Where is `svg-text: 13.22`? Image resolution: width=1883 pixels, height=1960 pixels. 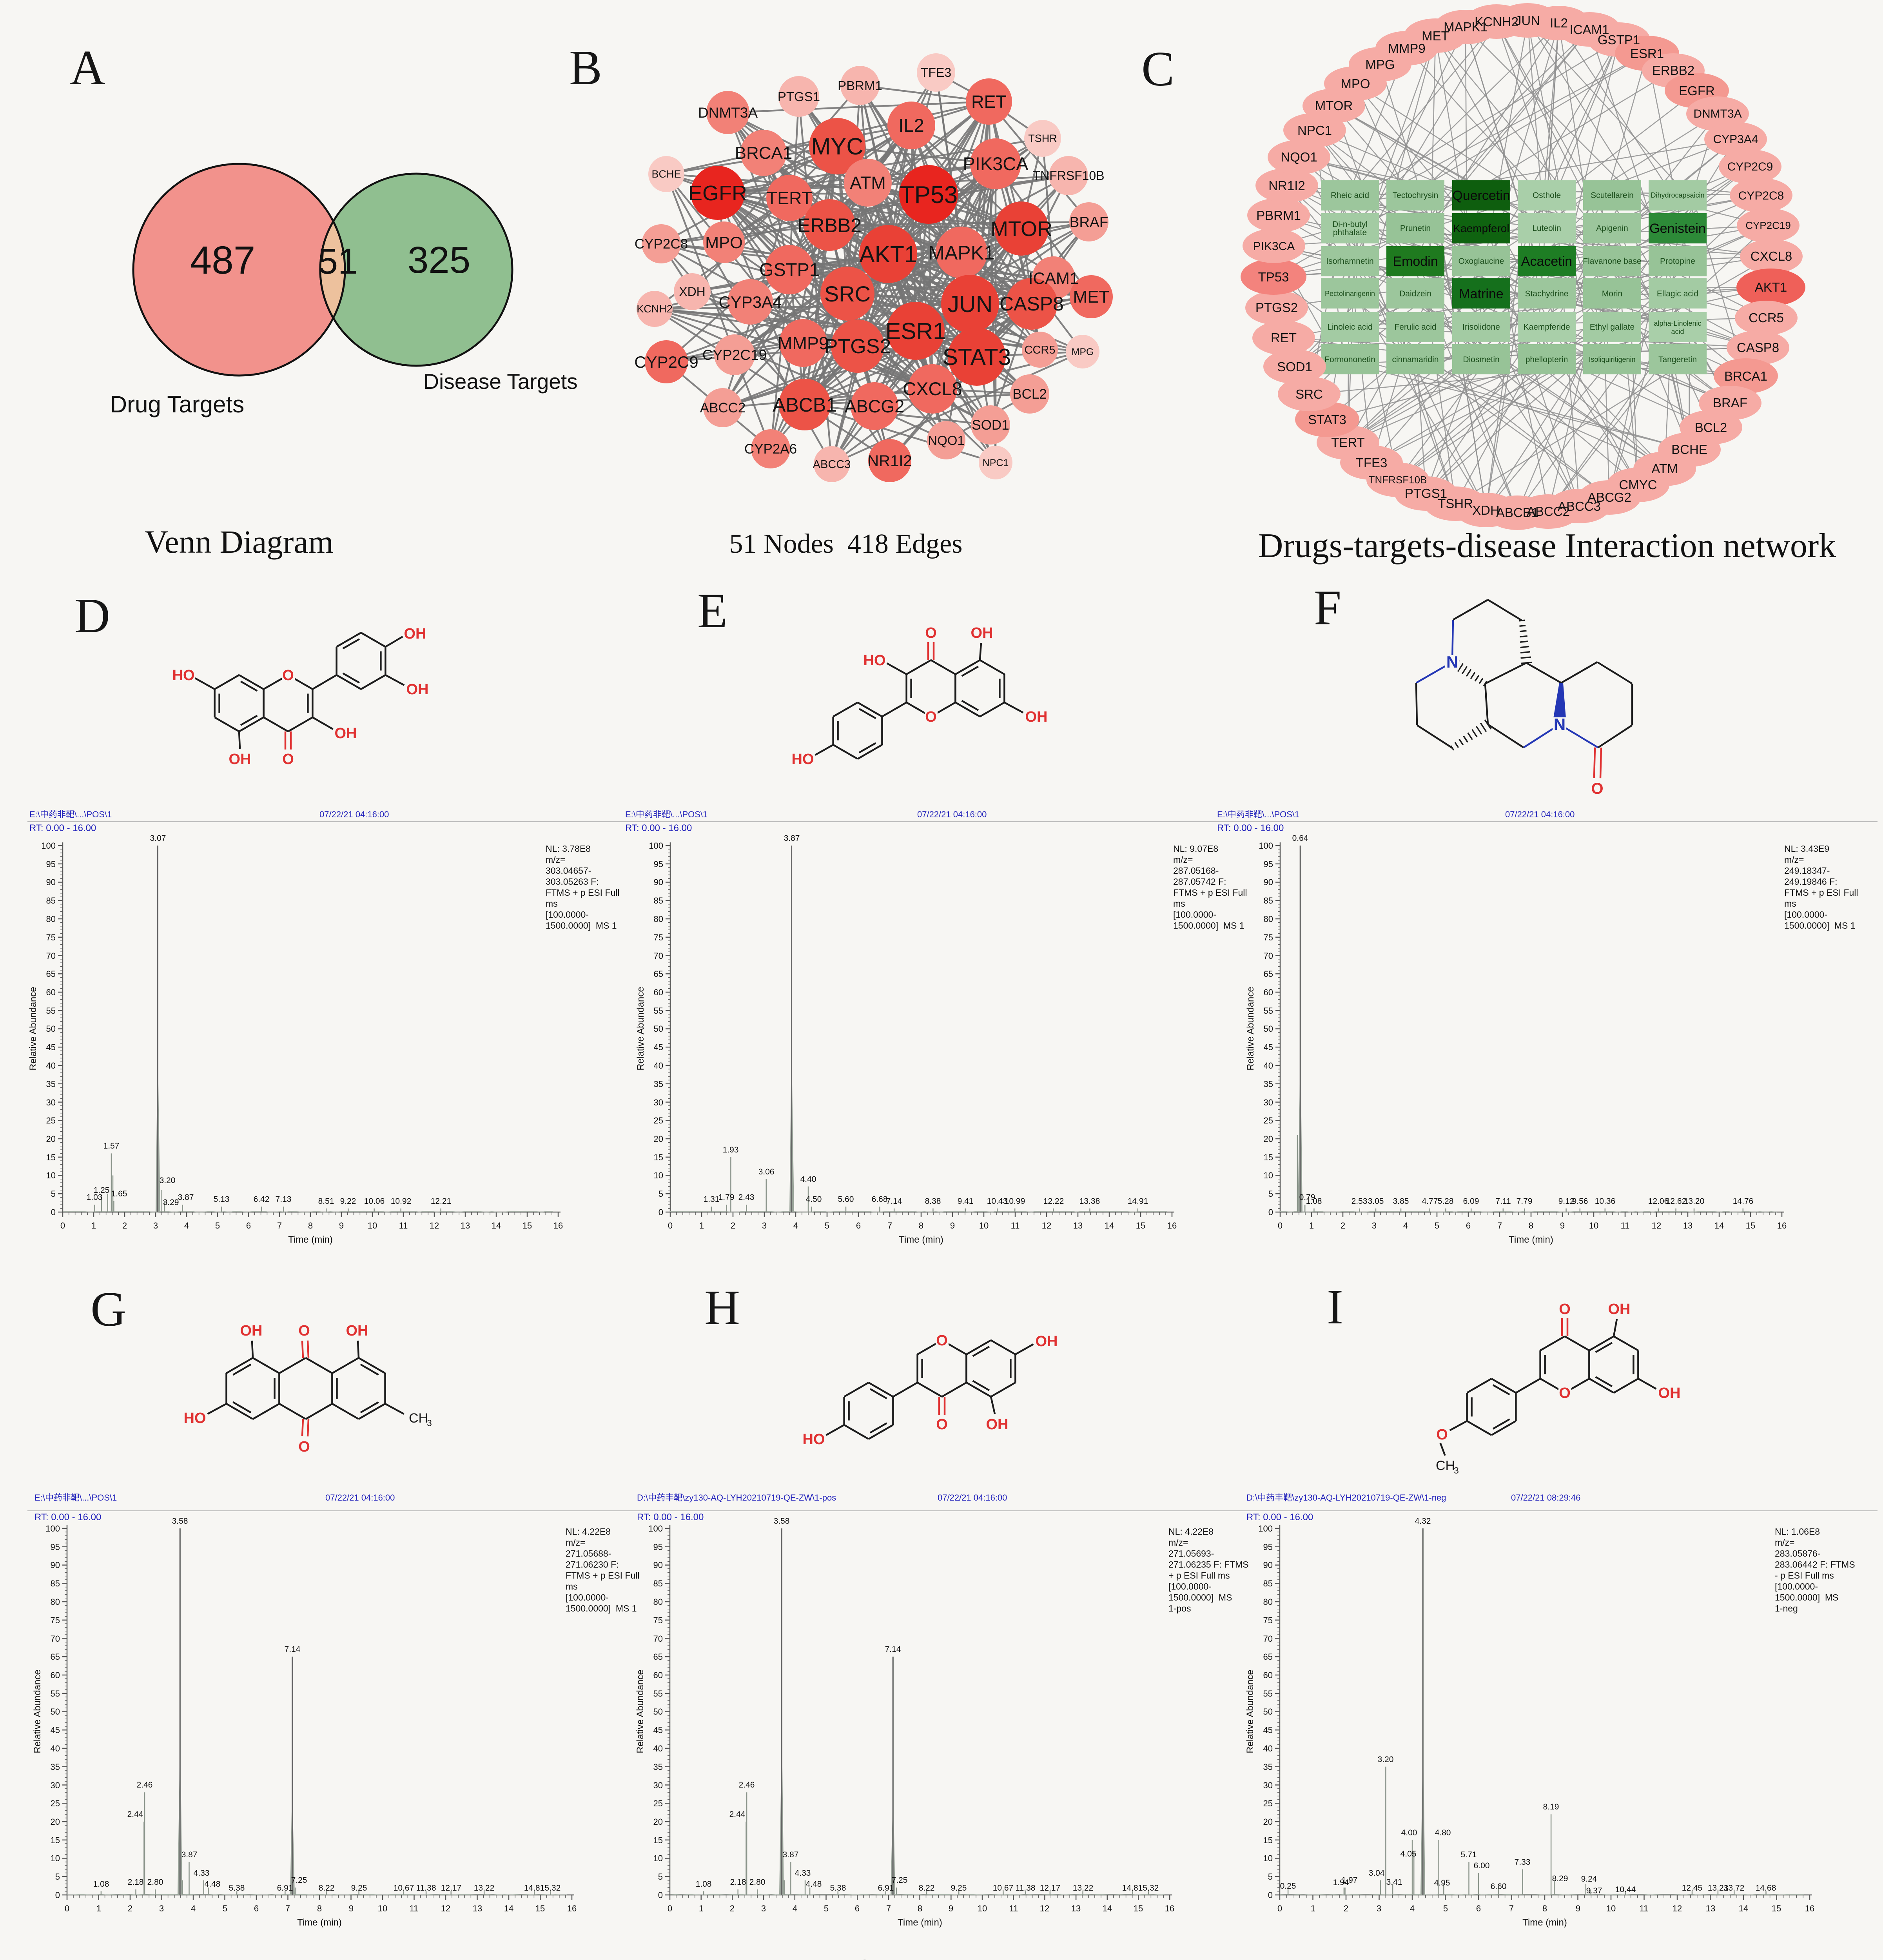 svg-text: 13.22 is located at coordinates (1083, 1889).